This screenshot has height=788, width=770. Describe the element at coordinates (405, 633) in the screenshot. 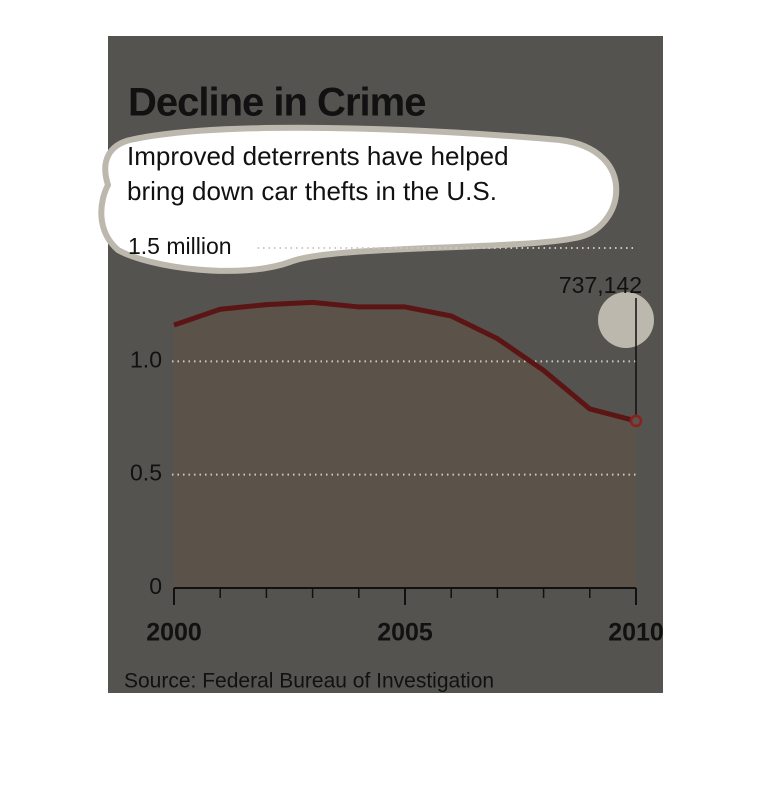

I see `x-tick-label: 2005` at that location.